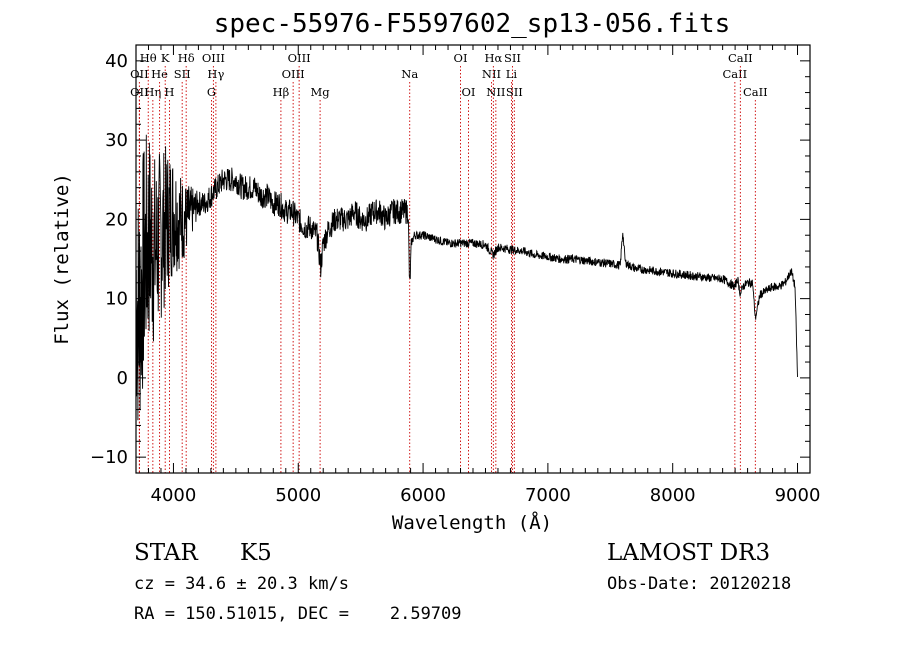 This screenshot has width=900, height=649. Describe the element at coordinates (122, 378) in the screenshot. I see `y-tick-label: 0` at that location.